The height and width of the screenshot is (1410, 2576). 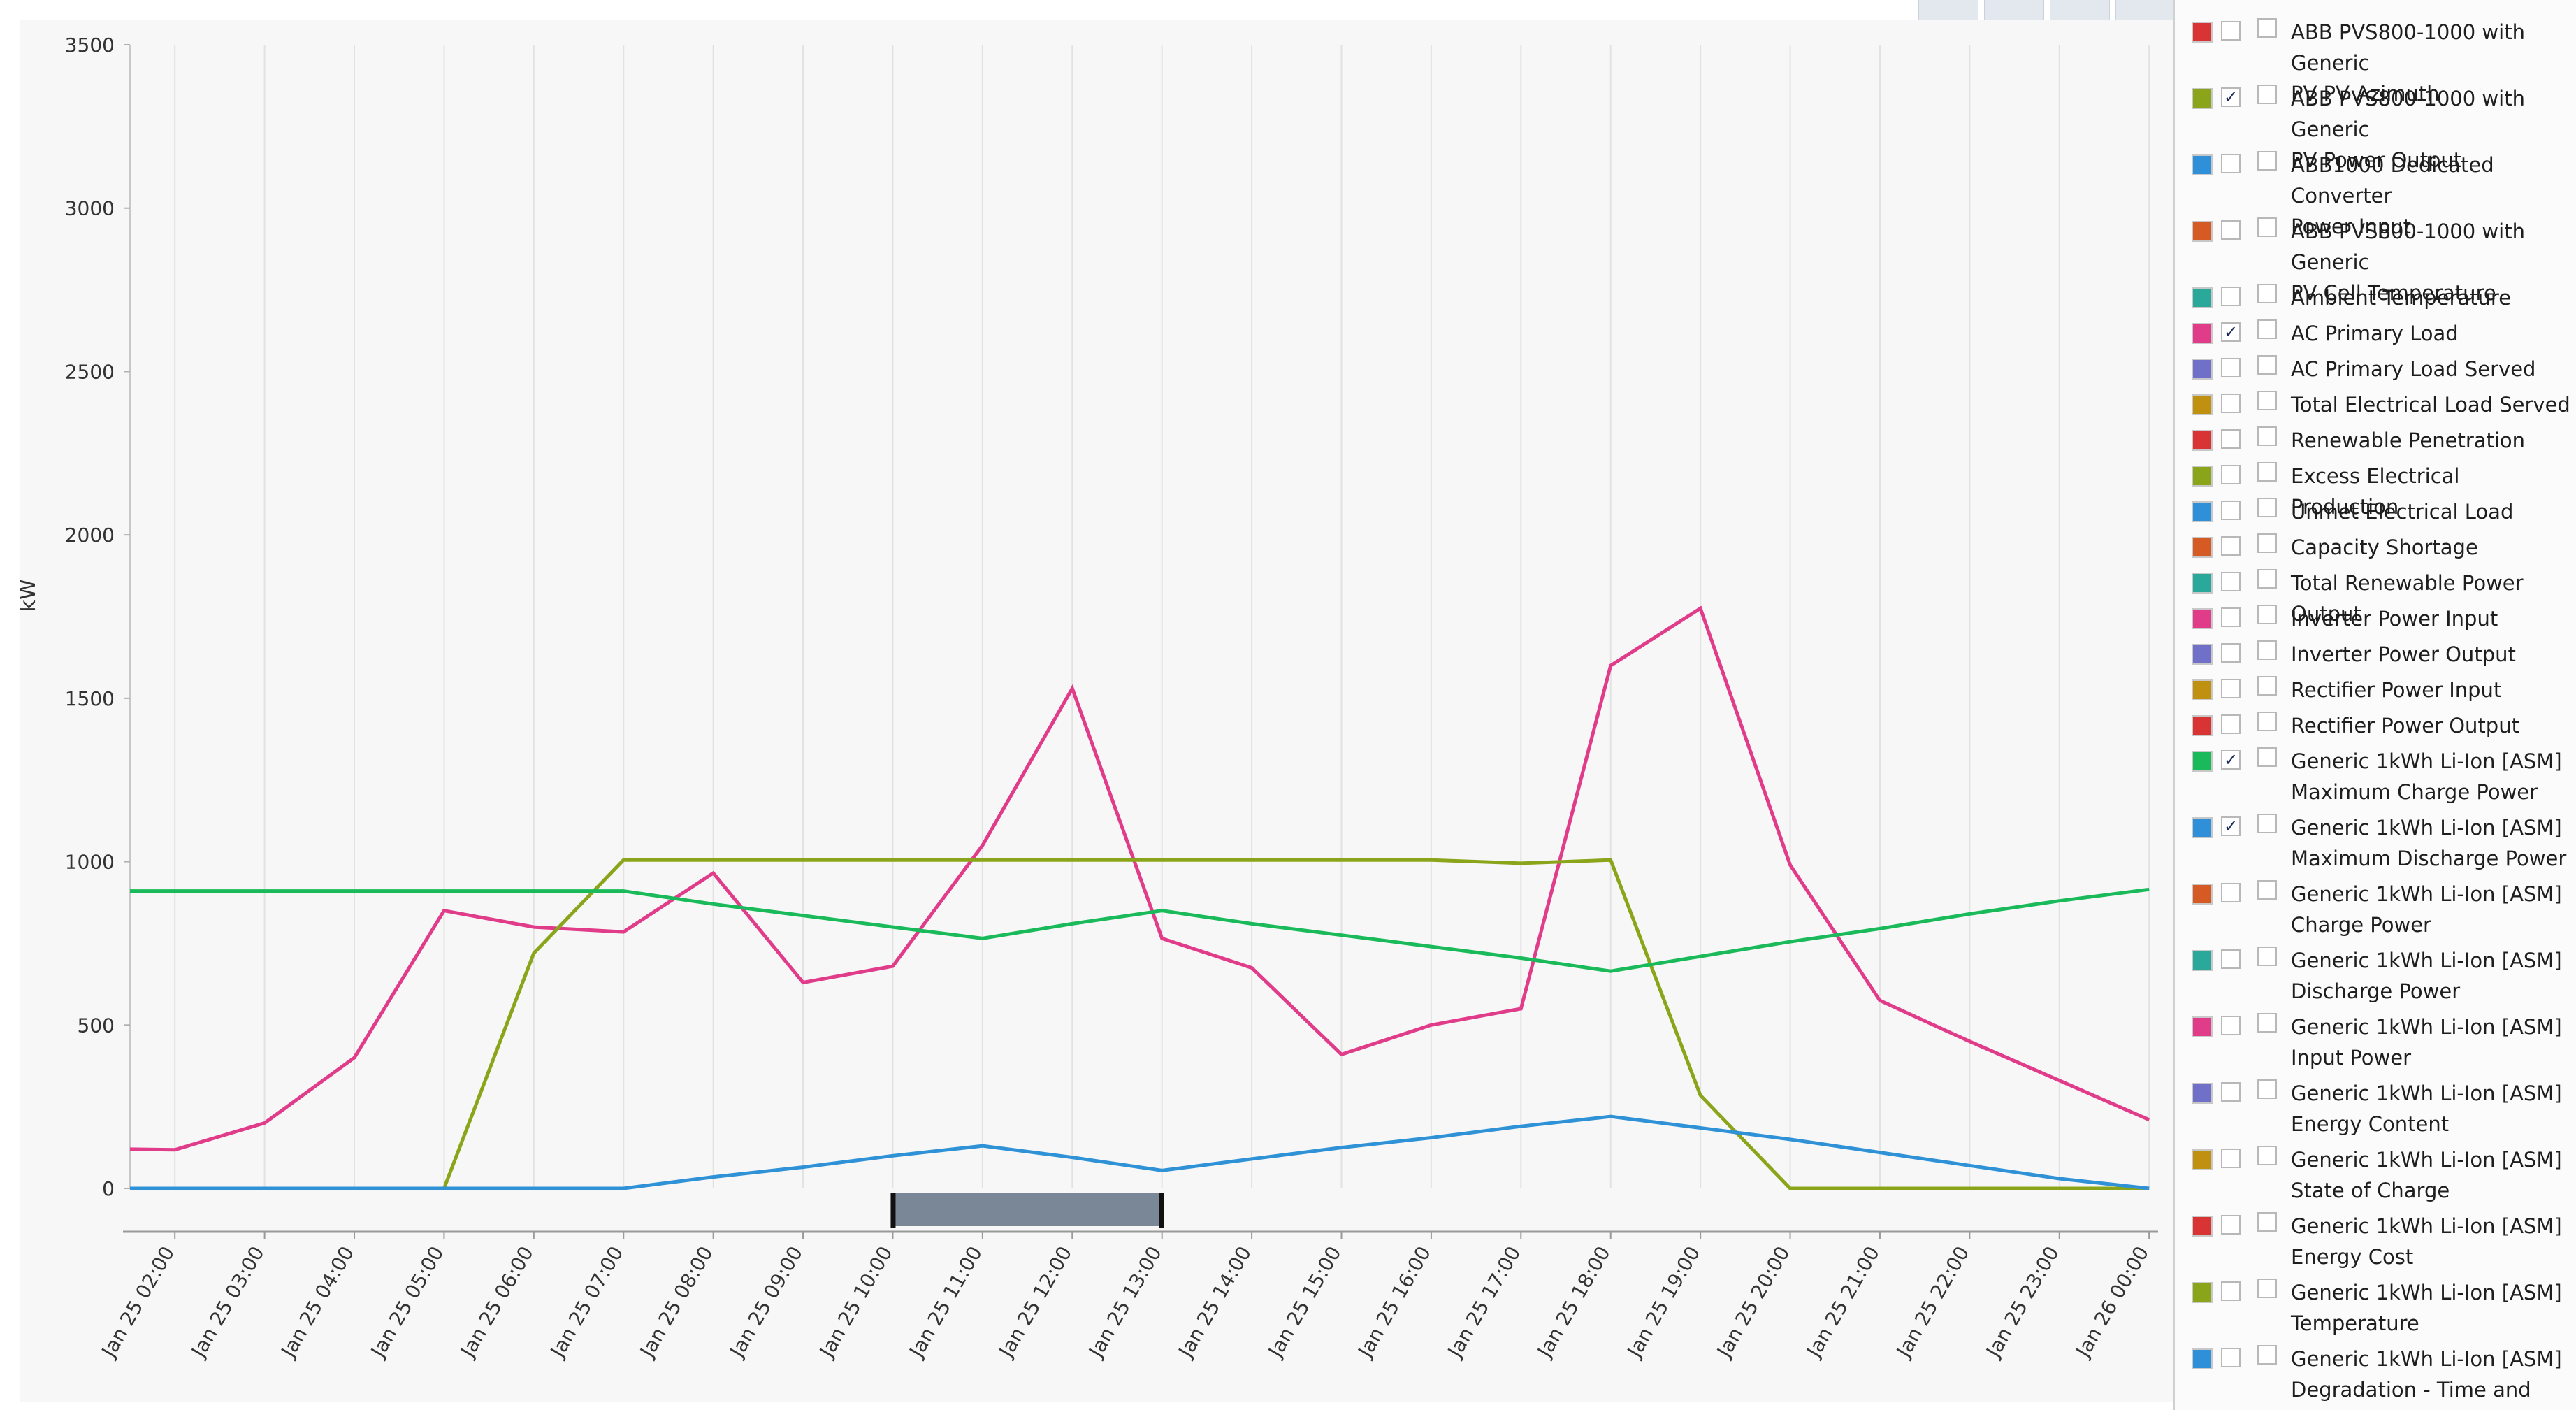 What do you see at coordinates (2380, 404) in the screenshot?
I see `legend-item: Total Electrical Load Served` at bounding box center [2380, 404].